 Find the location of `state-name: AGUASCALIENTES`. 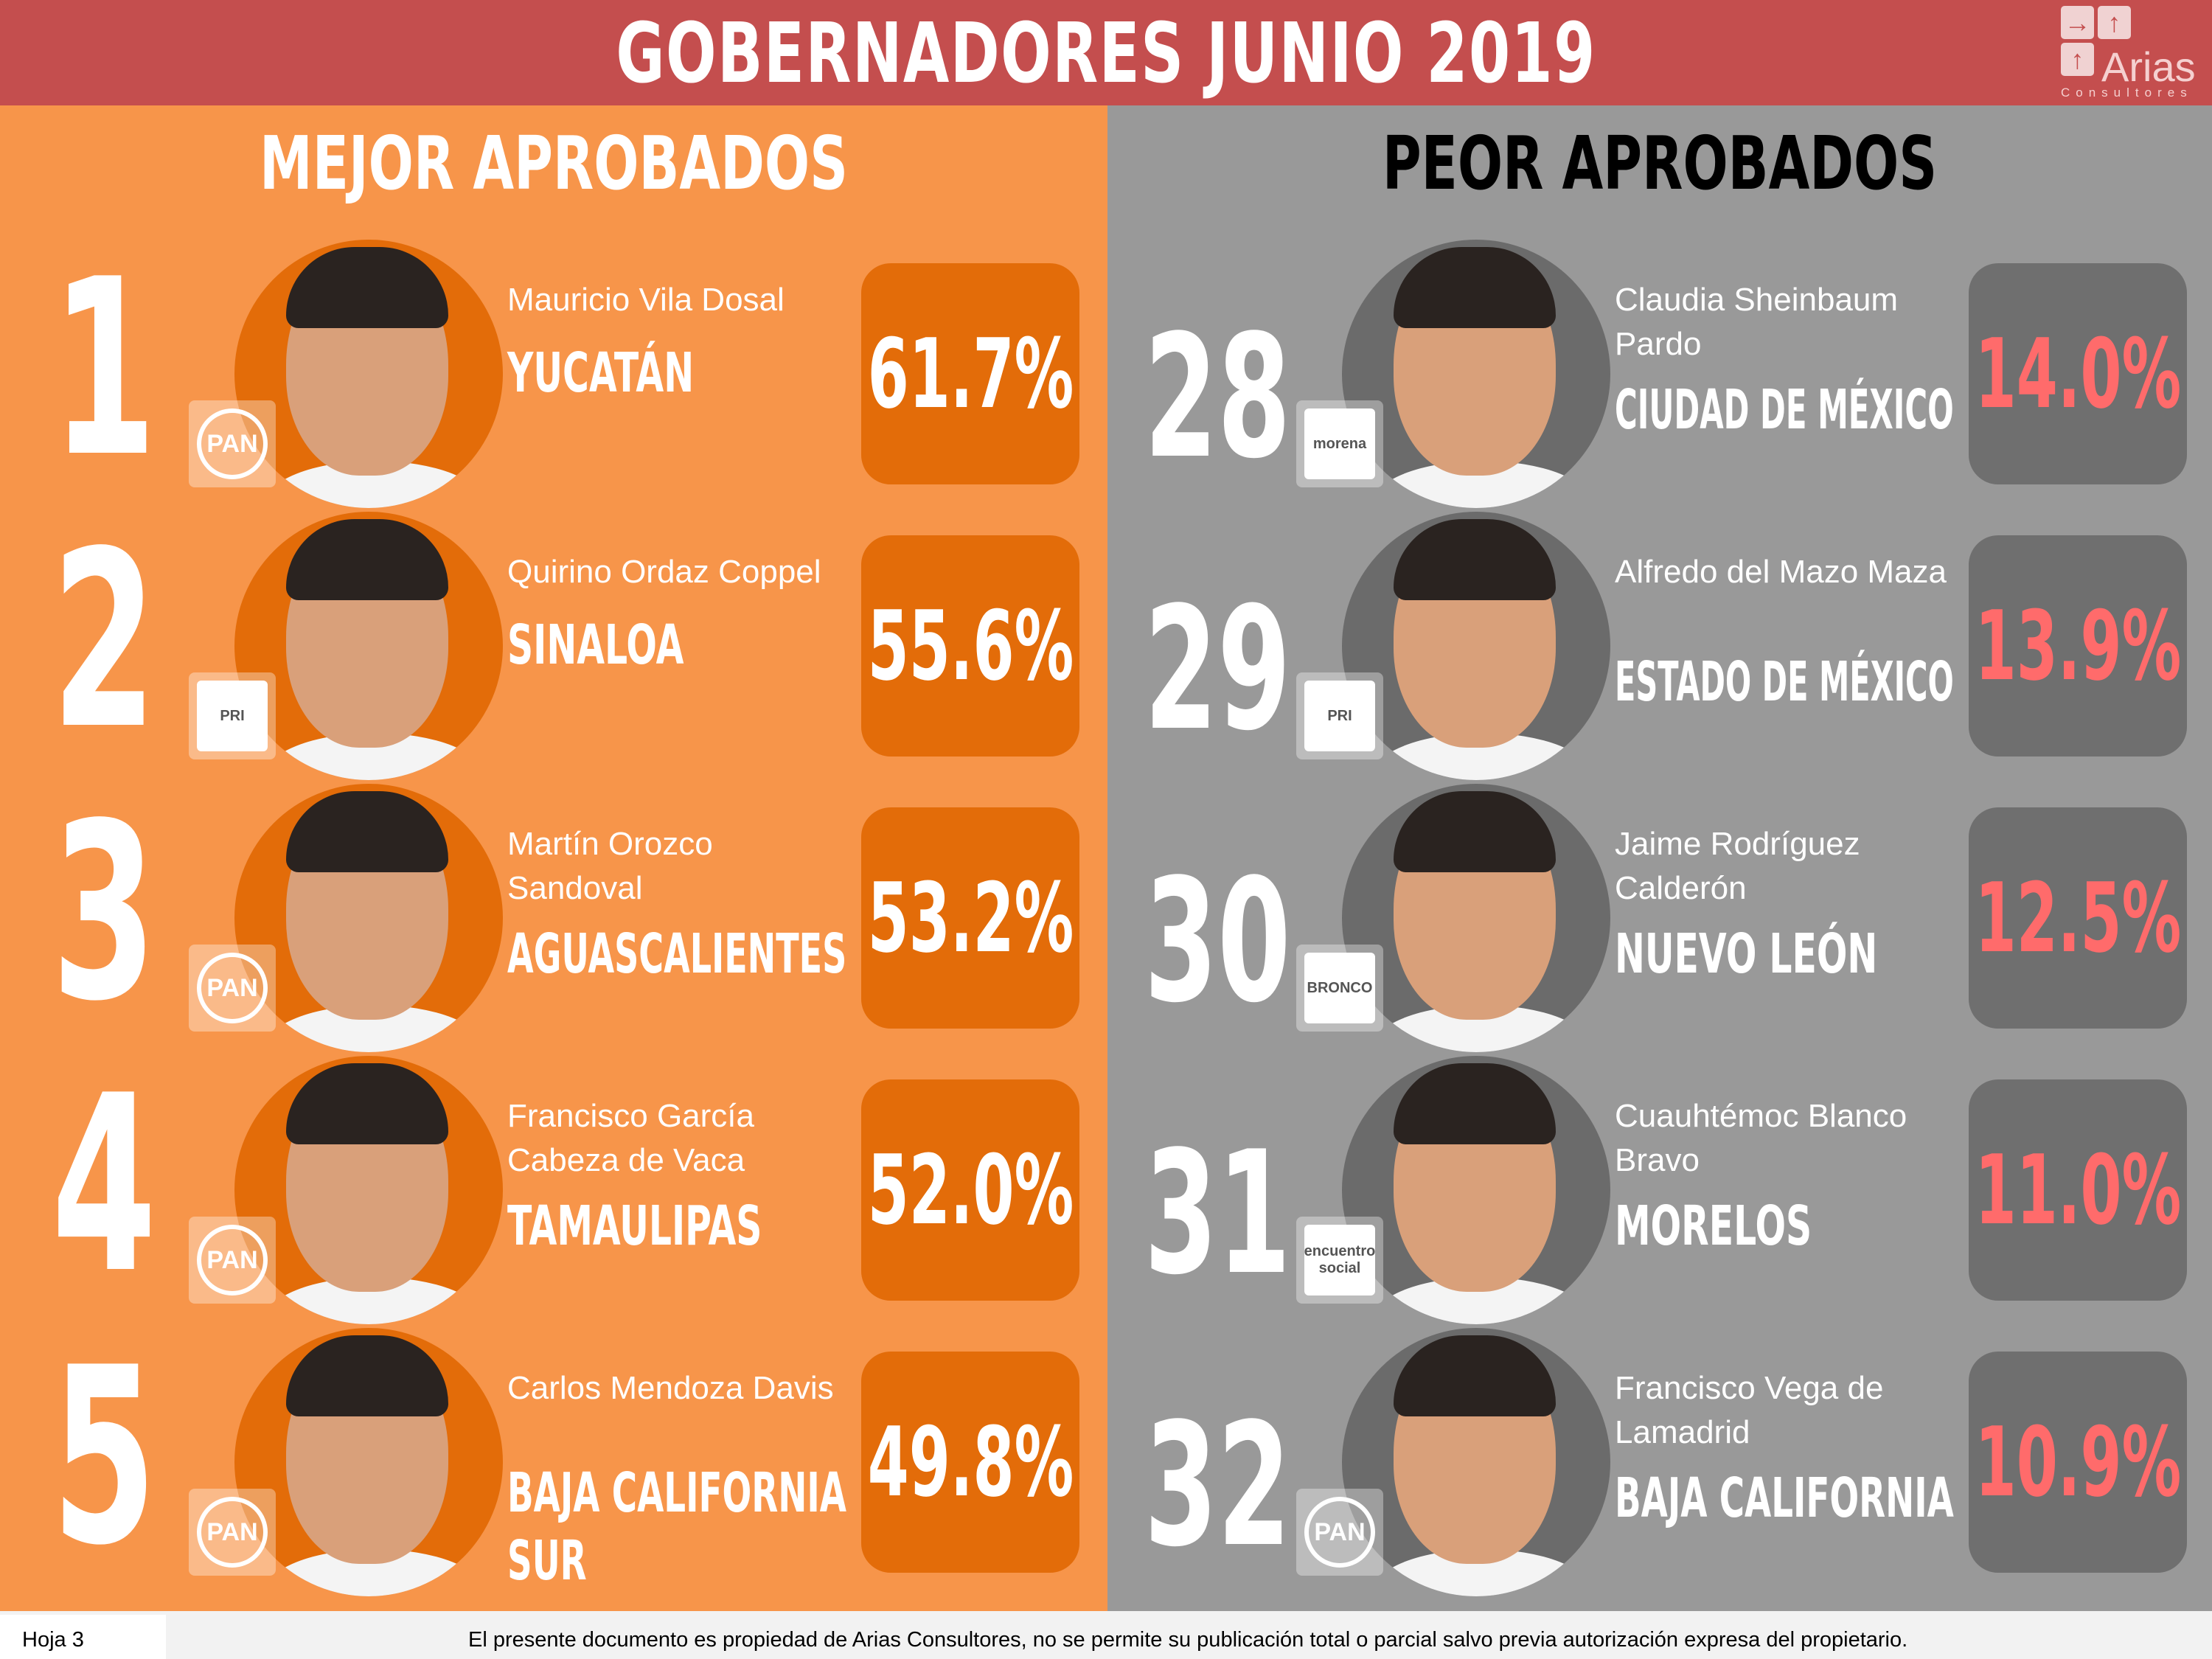

state-name: AGUASCALIENTES is located at coordinates (677, 954).